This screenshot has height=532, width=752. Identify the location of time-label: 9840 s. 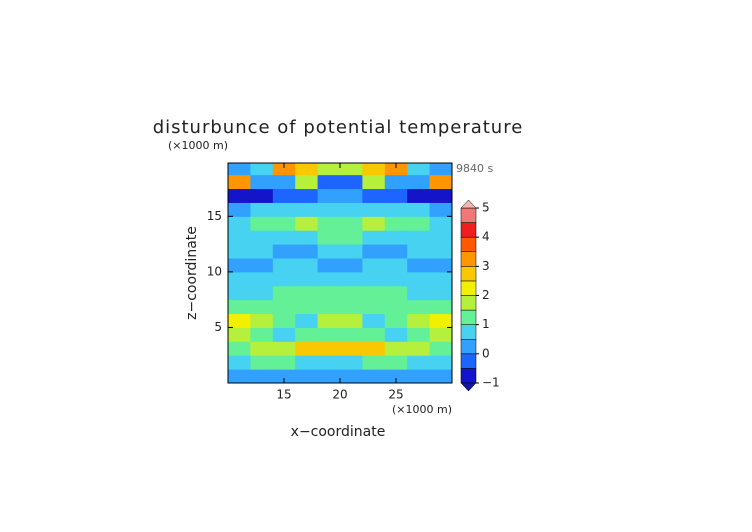
(474, 168).